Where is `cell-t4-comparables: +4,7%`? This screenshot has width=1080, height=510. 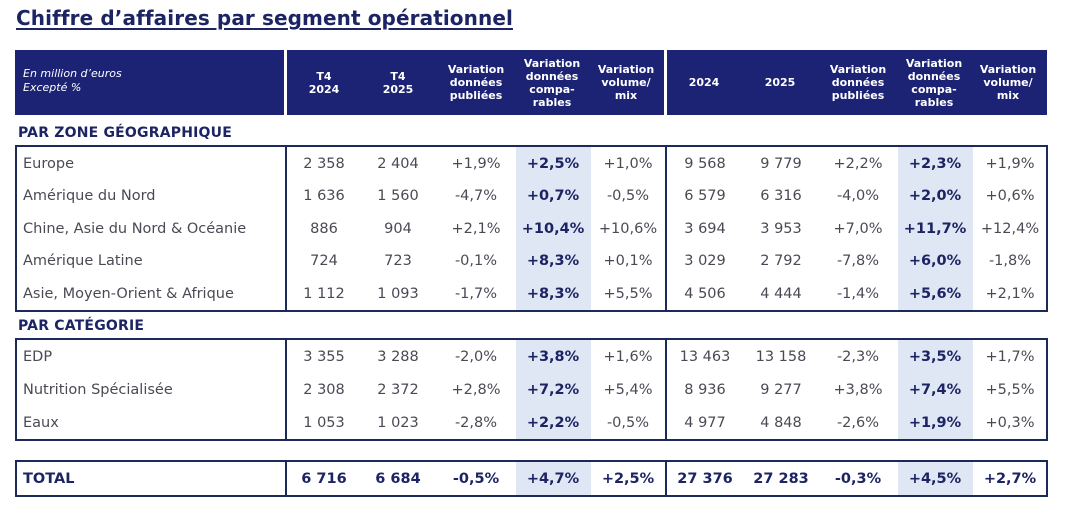 cell-t4-comparables: +4,7% is located at coordinates (553, 478).